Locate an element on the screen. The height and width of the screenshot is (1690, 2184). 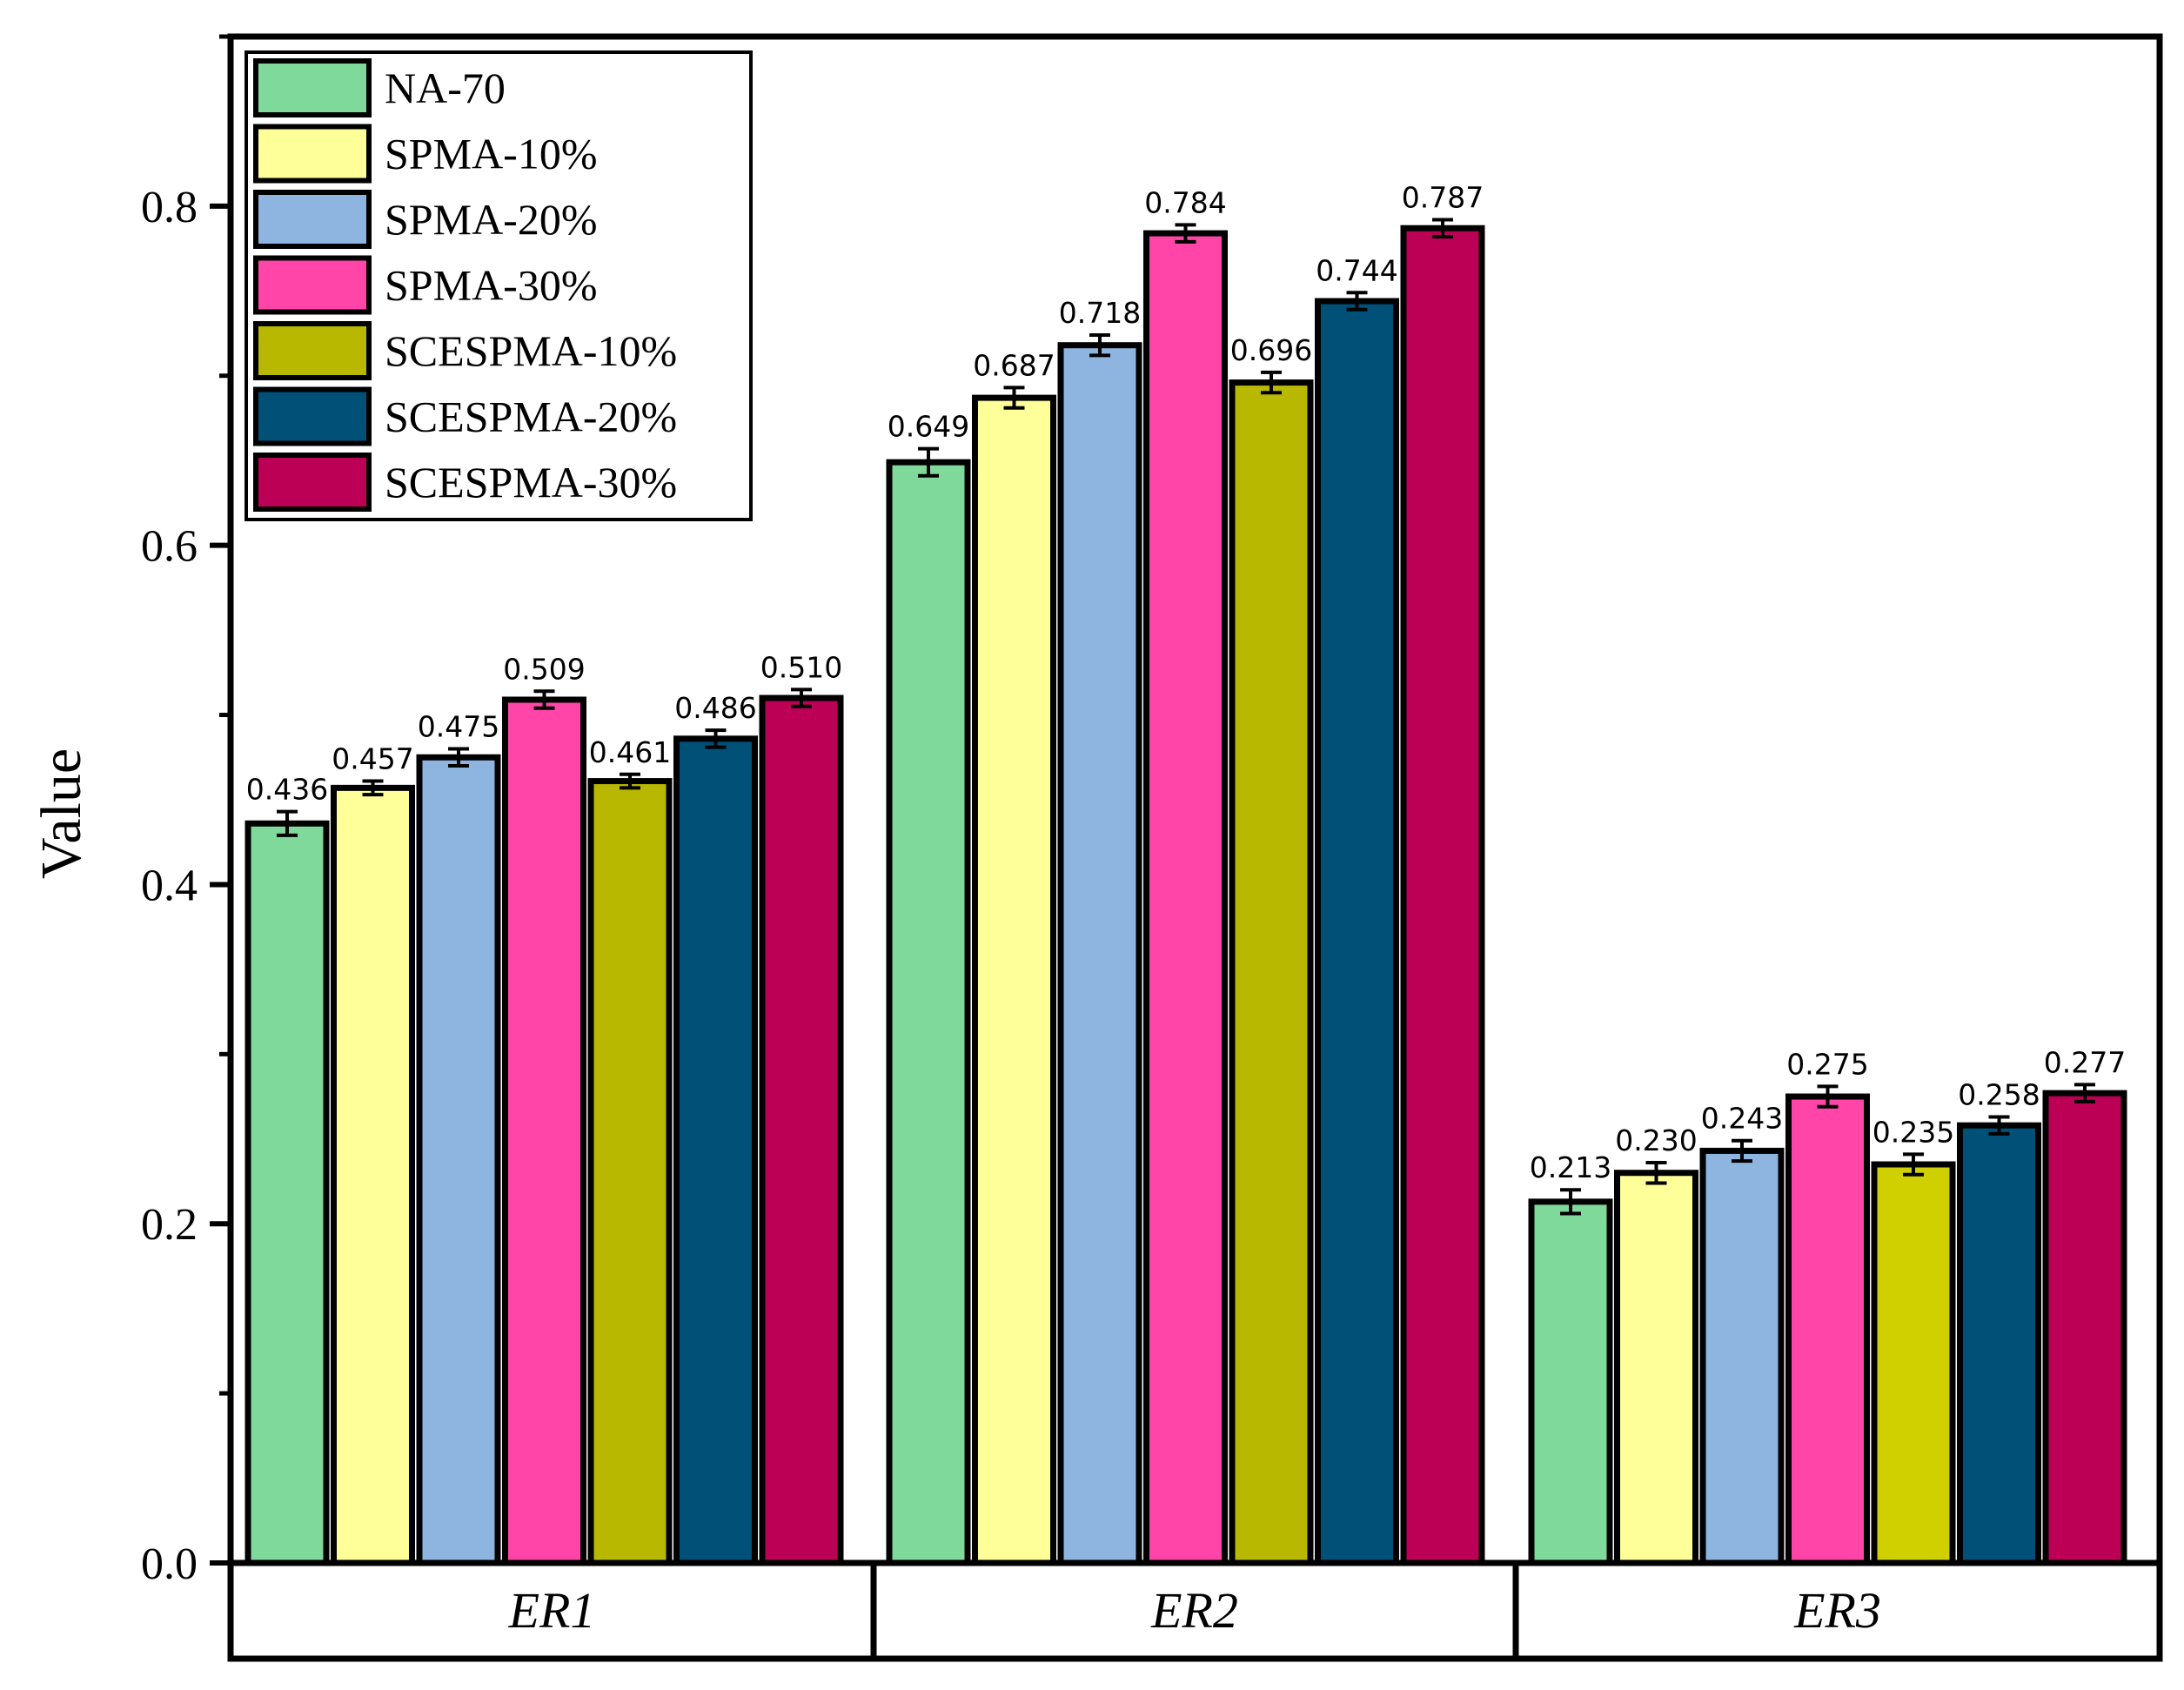
bar-spma-20pct-er3 is located at coordinates (1742, 1356).